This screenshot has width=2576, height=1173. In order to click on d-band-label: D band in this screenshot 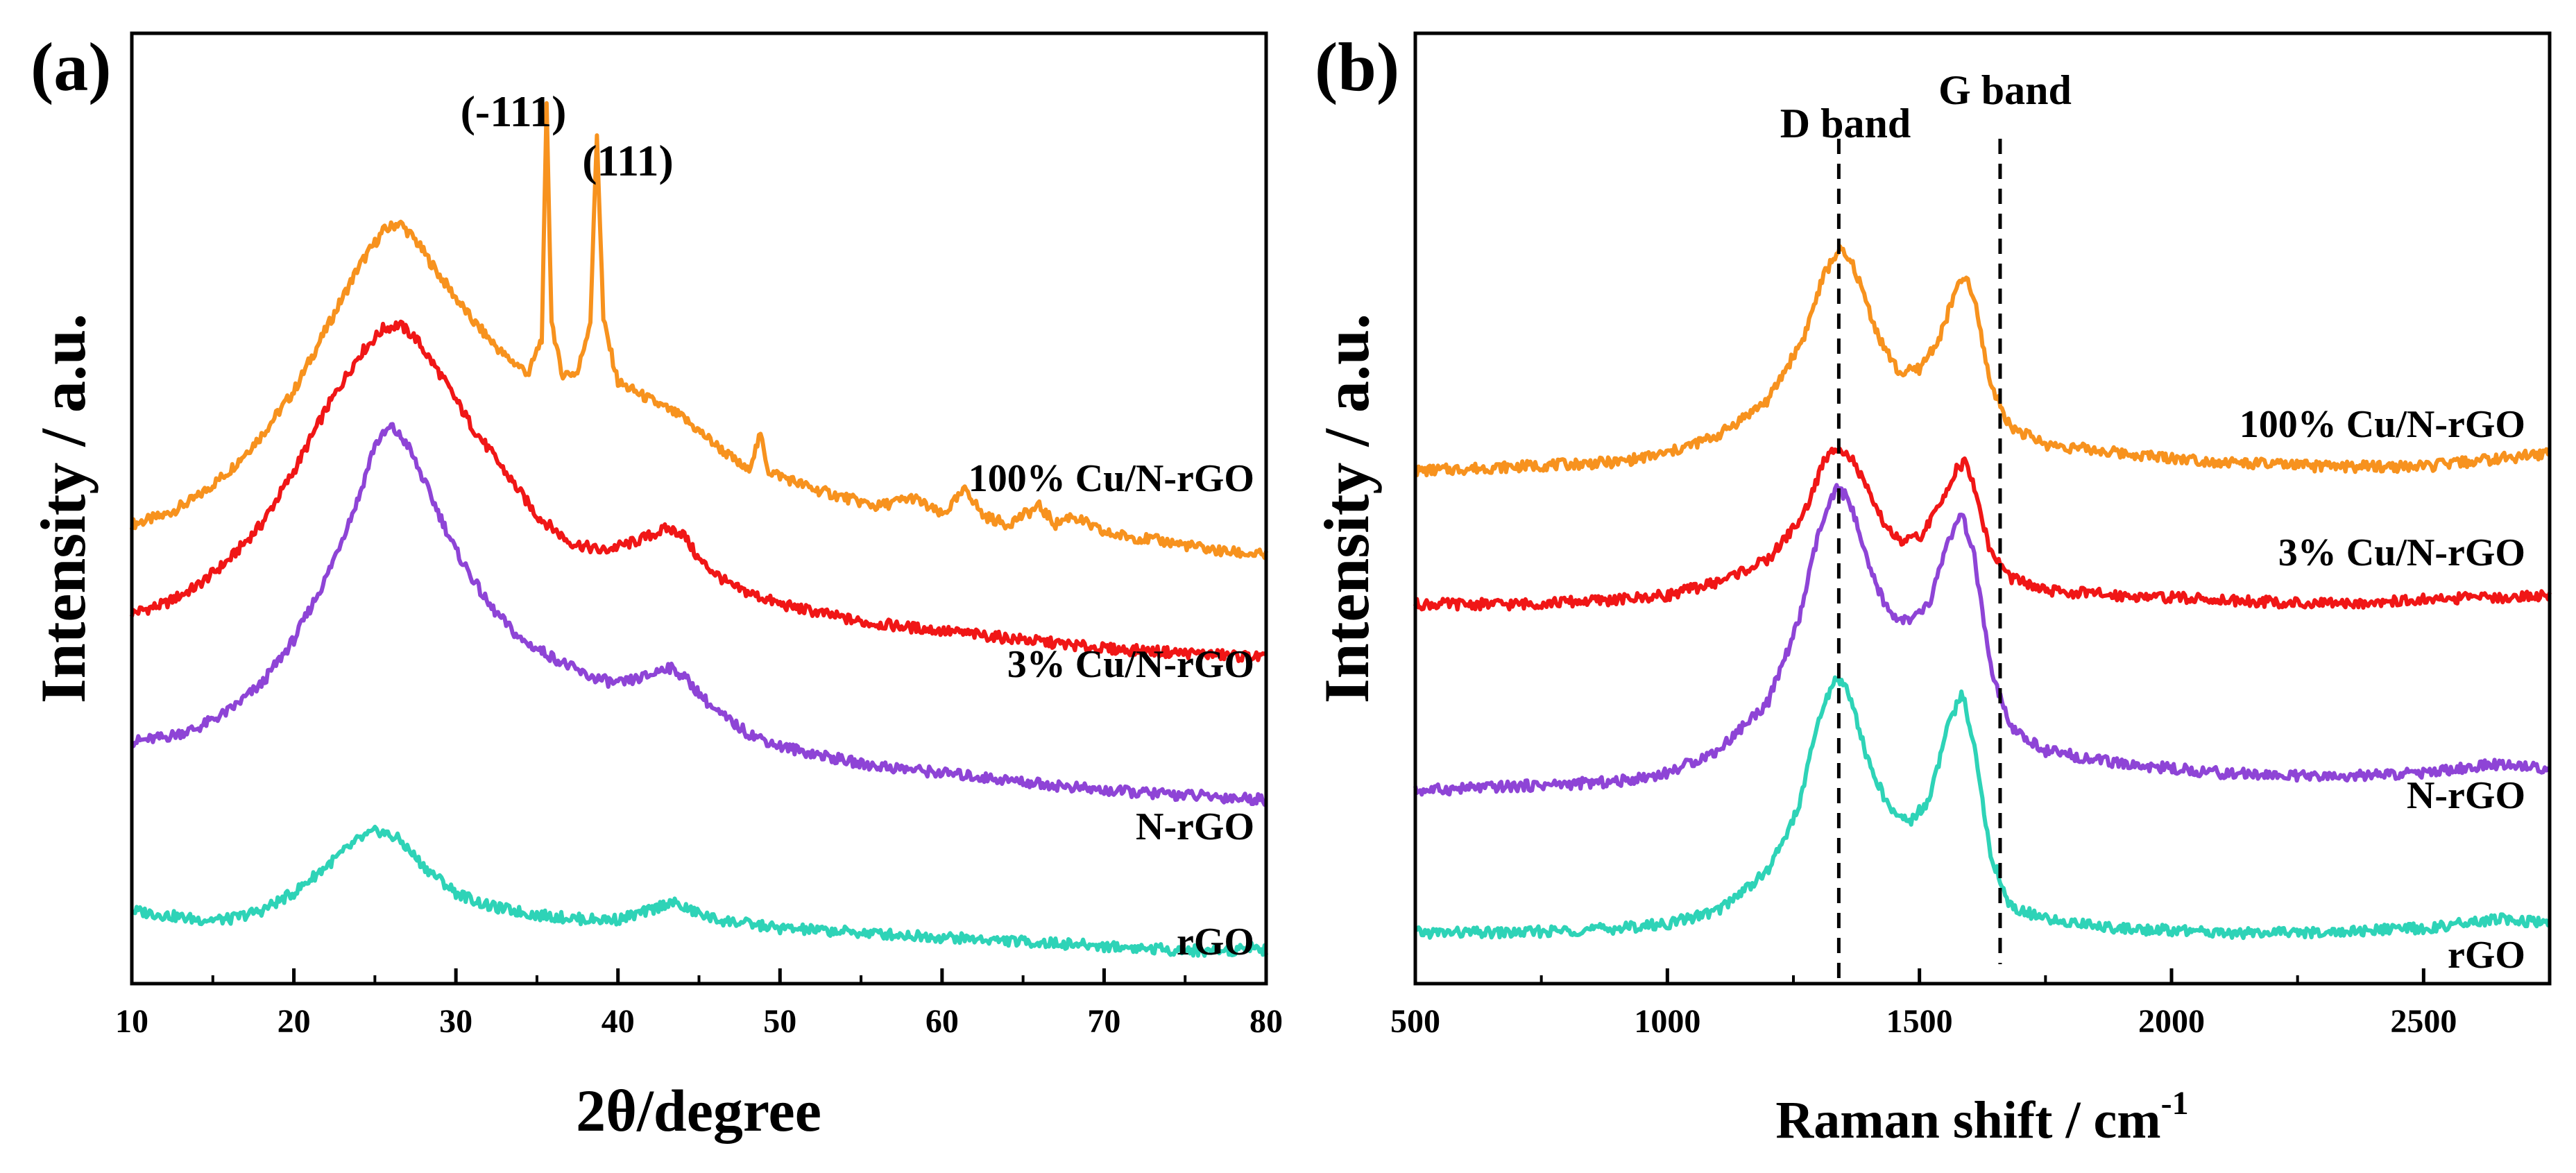, I will do `click(1845, 123)`.